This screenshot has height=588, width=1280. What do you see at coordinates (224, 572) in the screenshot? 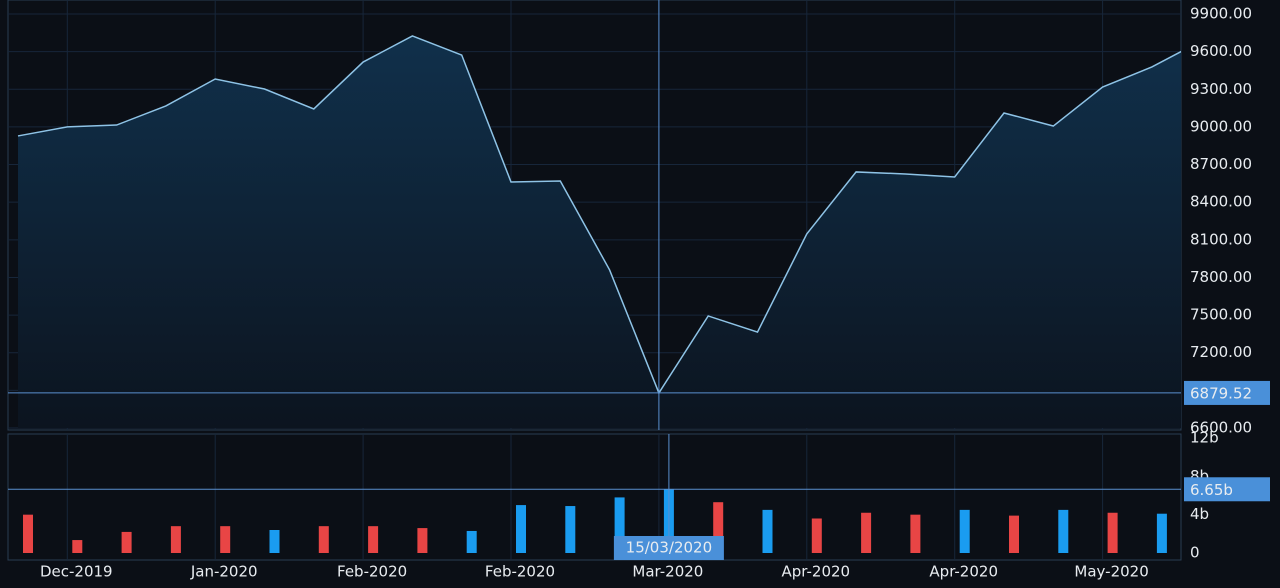
I see `x-tick-label: Jan-2020` at bounding box center [224, 572].